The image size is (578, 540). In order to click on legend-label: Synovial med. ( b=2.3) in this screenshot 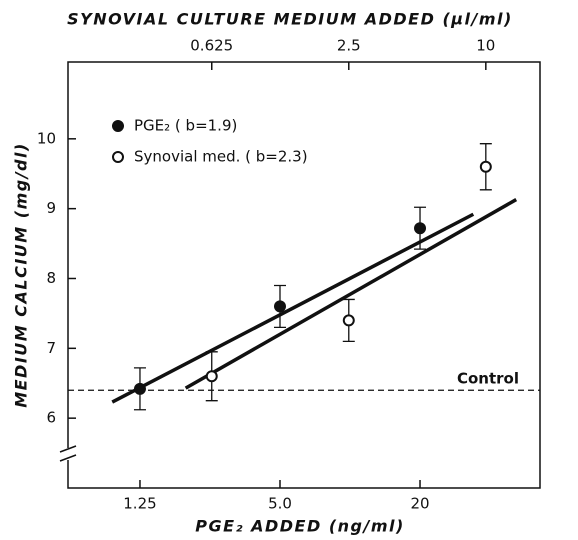, I will do `click(221, 157)`.